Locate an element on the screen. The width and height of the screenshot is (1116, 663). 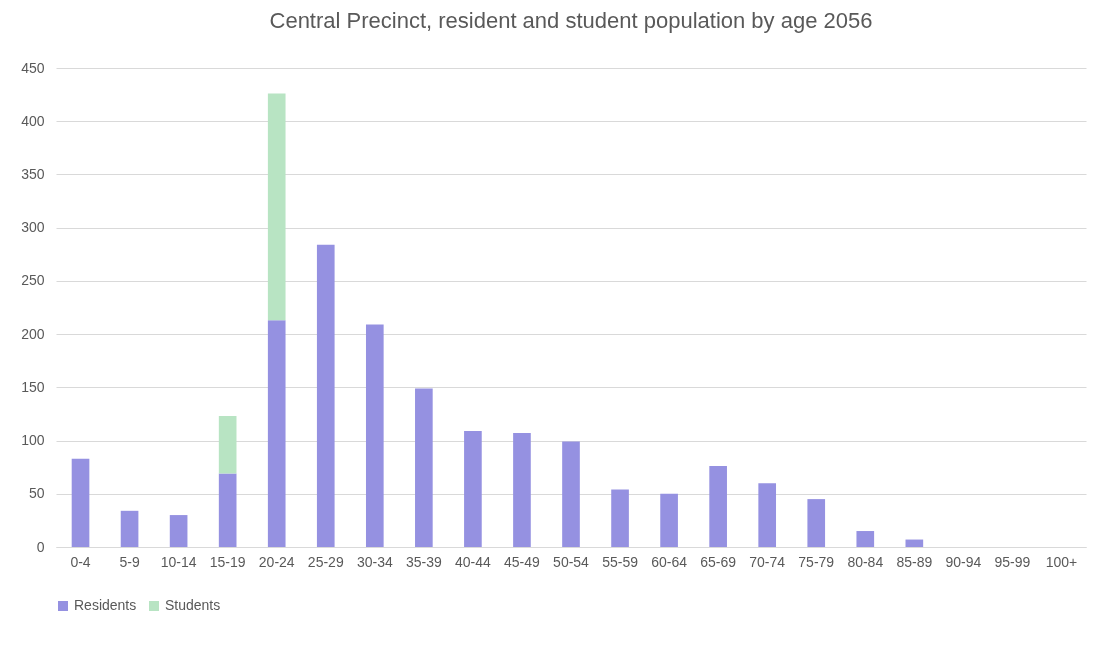
x-tick-label: 90-94 is located at coordinates (963, 561).